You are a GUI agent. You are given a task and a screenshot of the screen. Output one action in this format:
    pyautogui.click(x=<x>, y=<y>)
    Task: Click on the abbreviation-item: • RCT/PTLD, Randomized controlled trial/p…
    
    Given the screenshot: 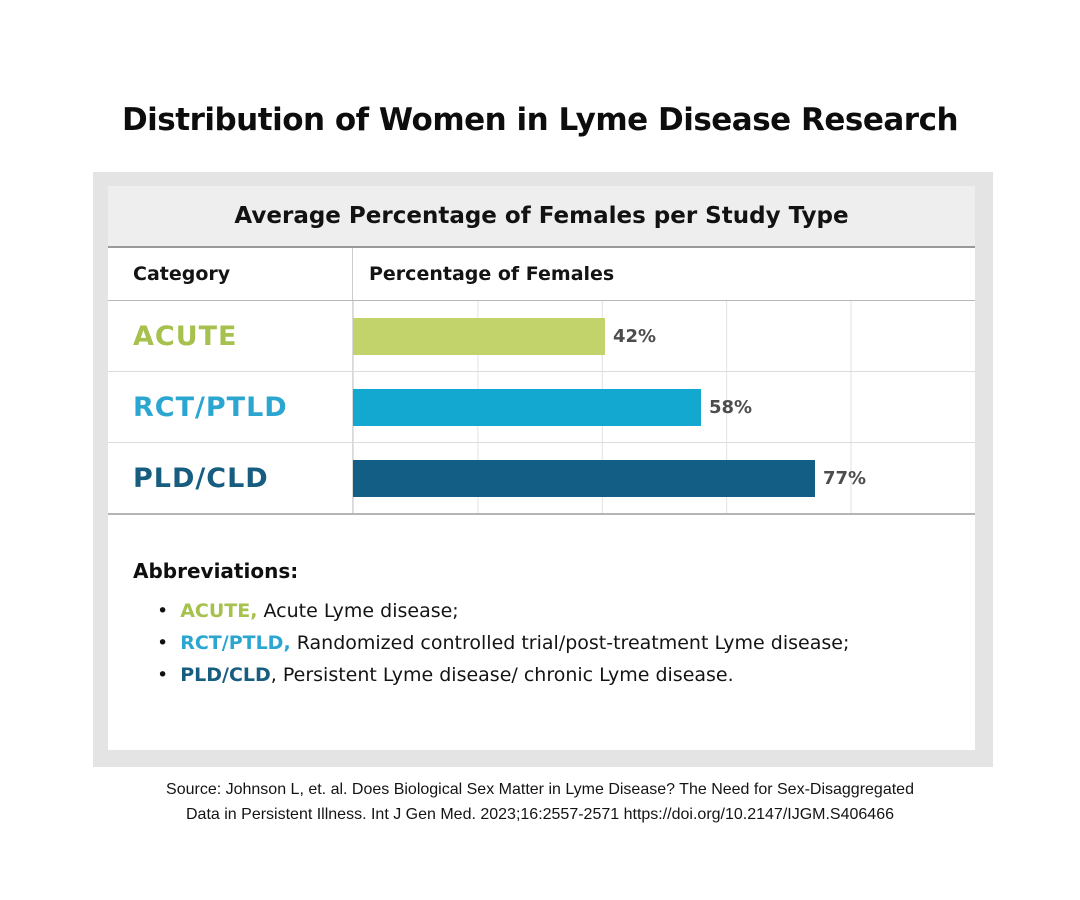 What is the action you would take?
    pyautogui.click(x=566, y=643)
    